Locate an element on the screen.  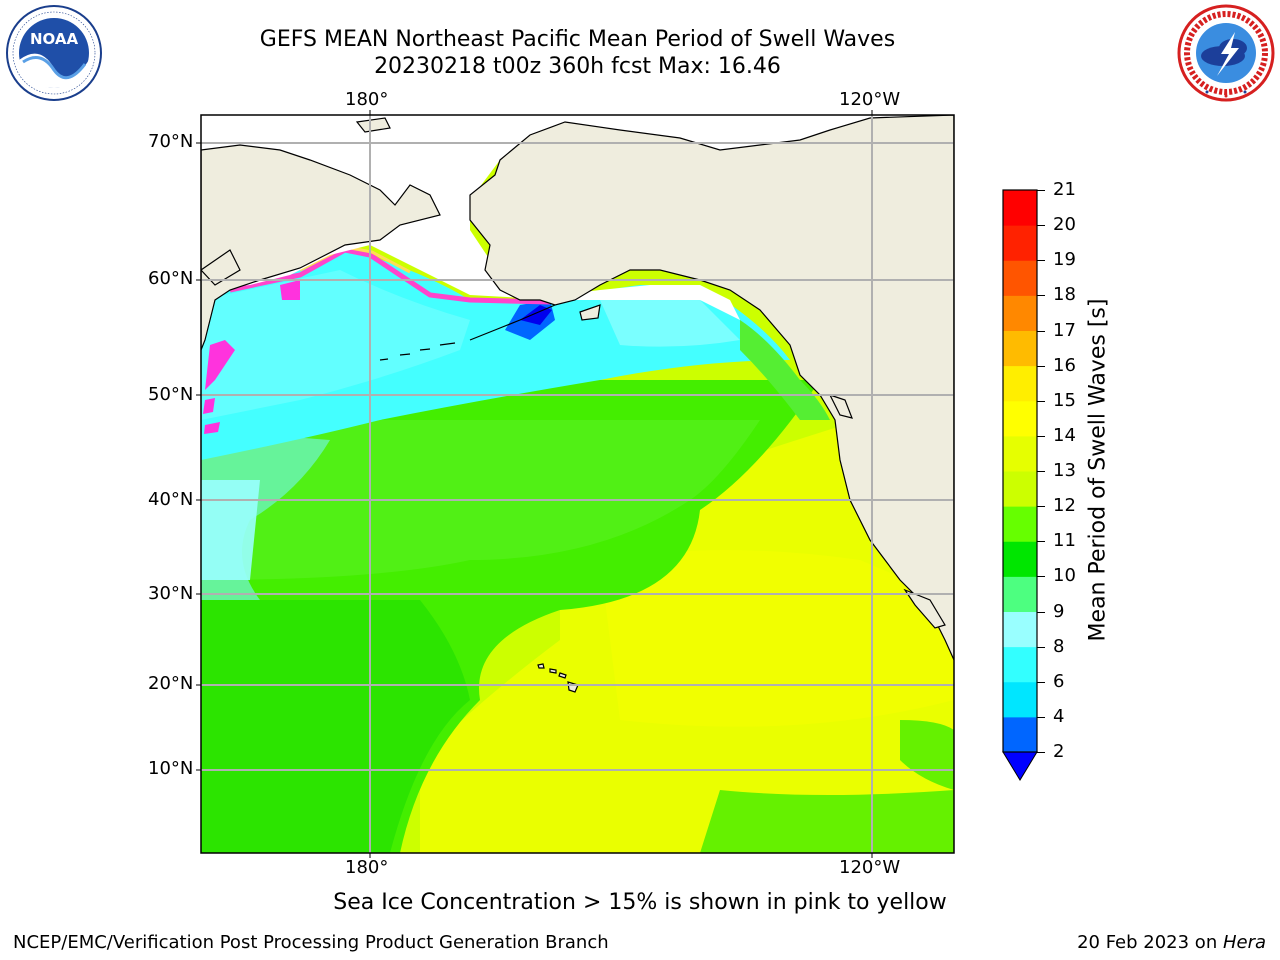
lat-label-30n: 30°N is located at coordinates (171, 593).